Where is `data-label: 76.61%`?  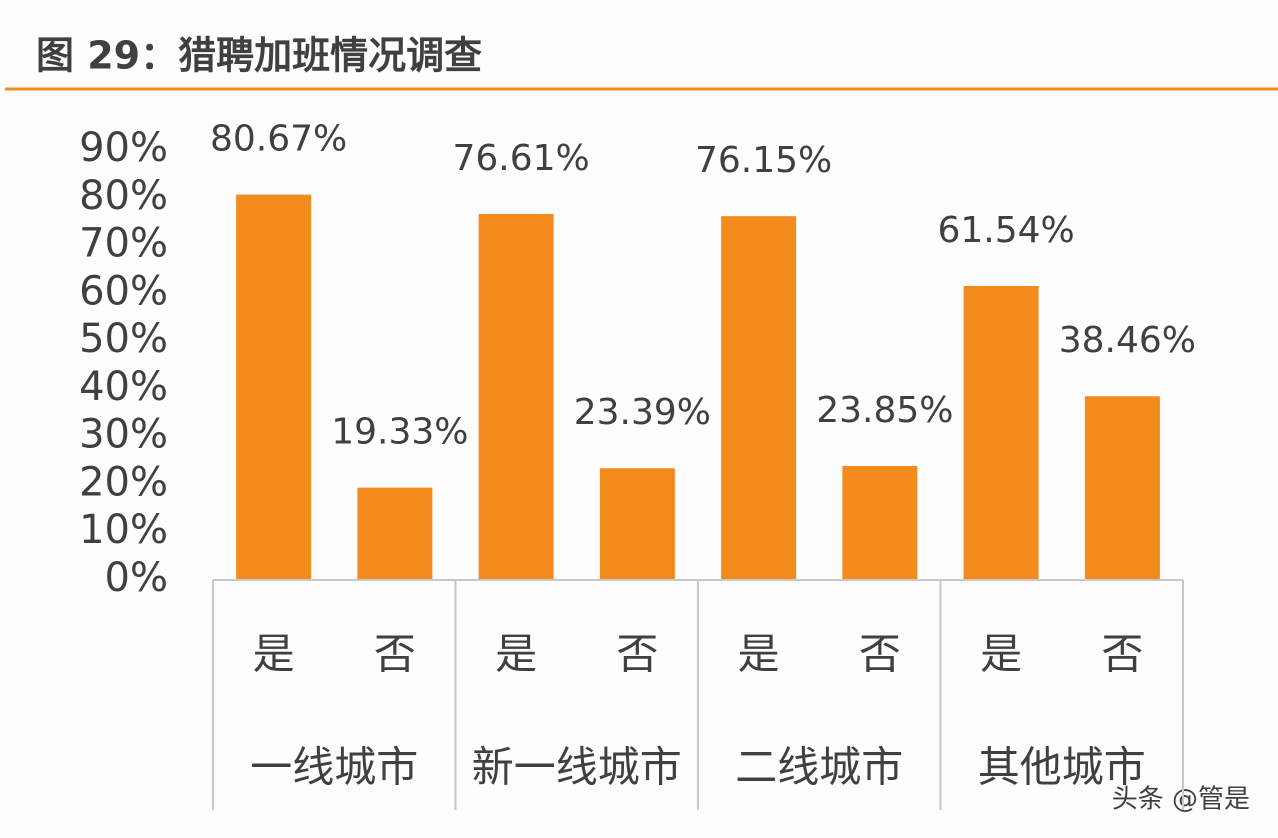
data-label: 76.61% is located at coordinates (520, 158).